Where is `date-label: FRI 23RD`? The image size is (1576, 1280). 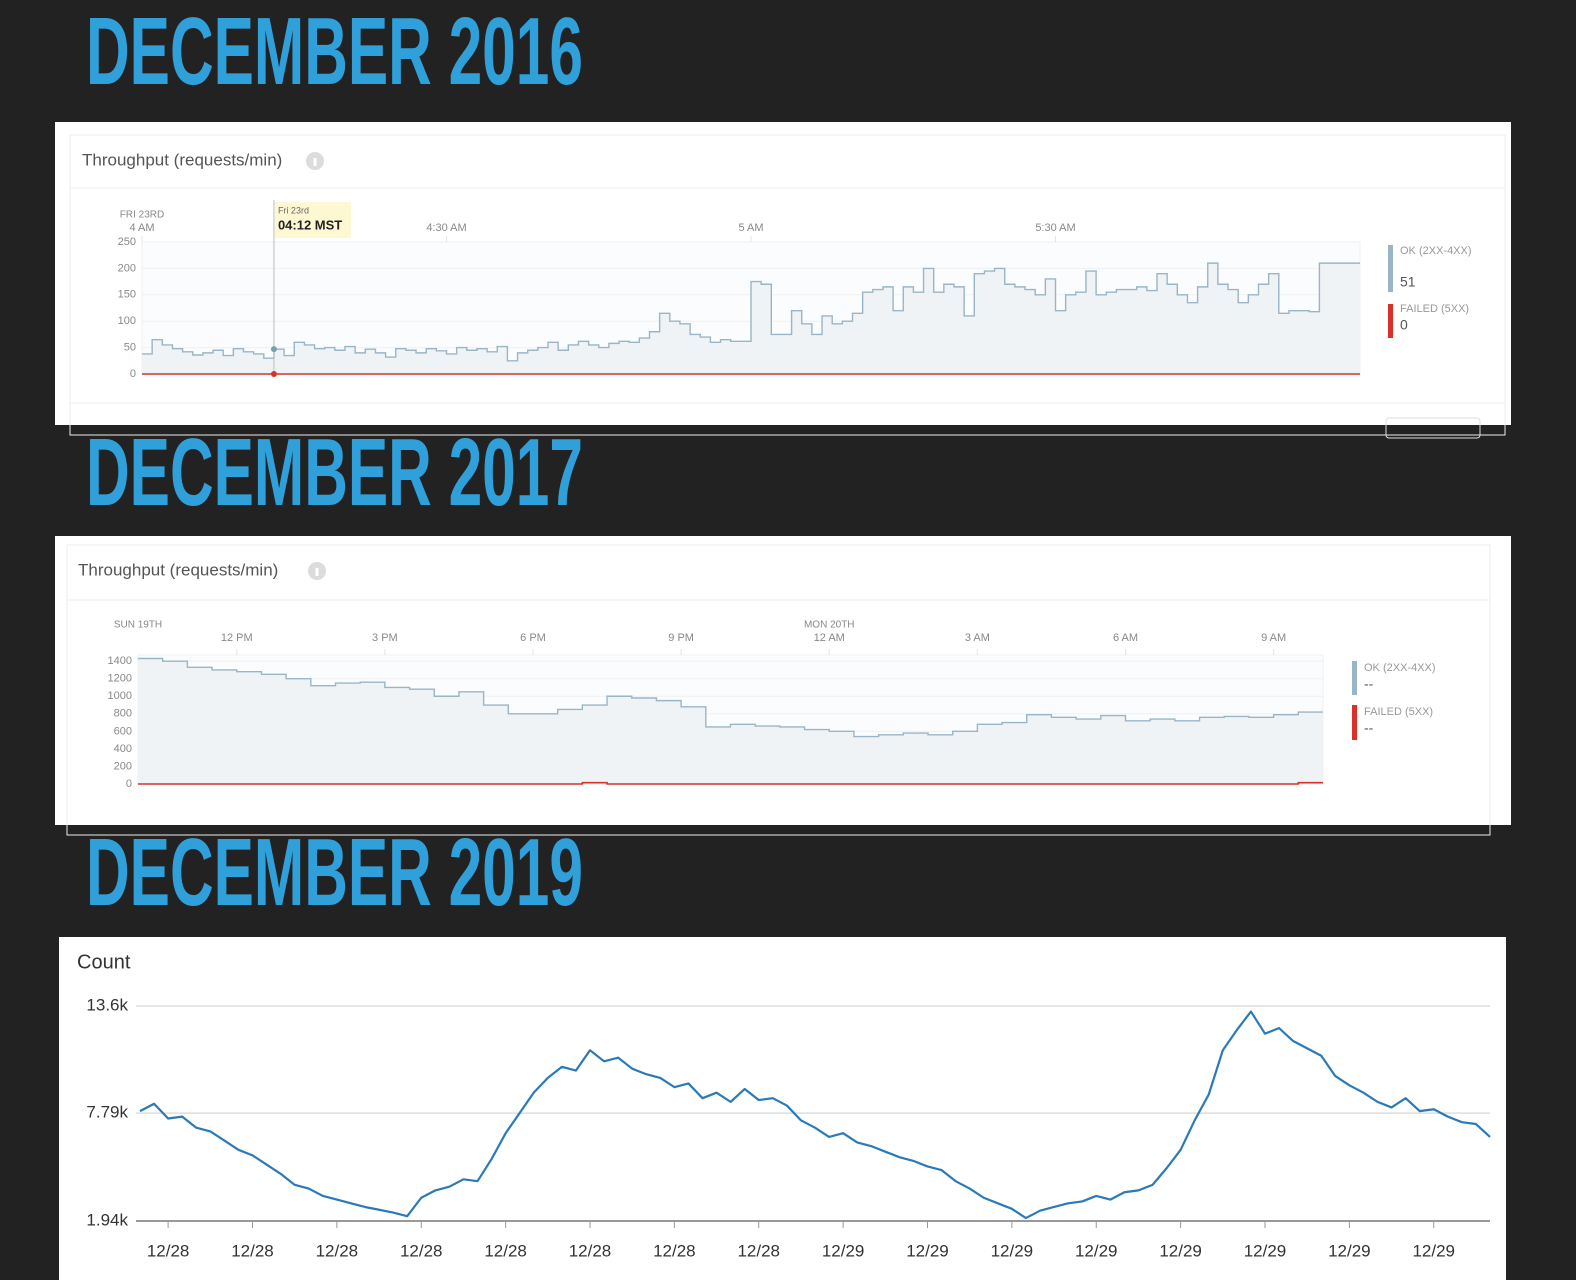
date-label: FRI 23RD is located at coordinates (142, 215).